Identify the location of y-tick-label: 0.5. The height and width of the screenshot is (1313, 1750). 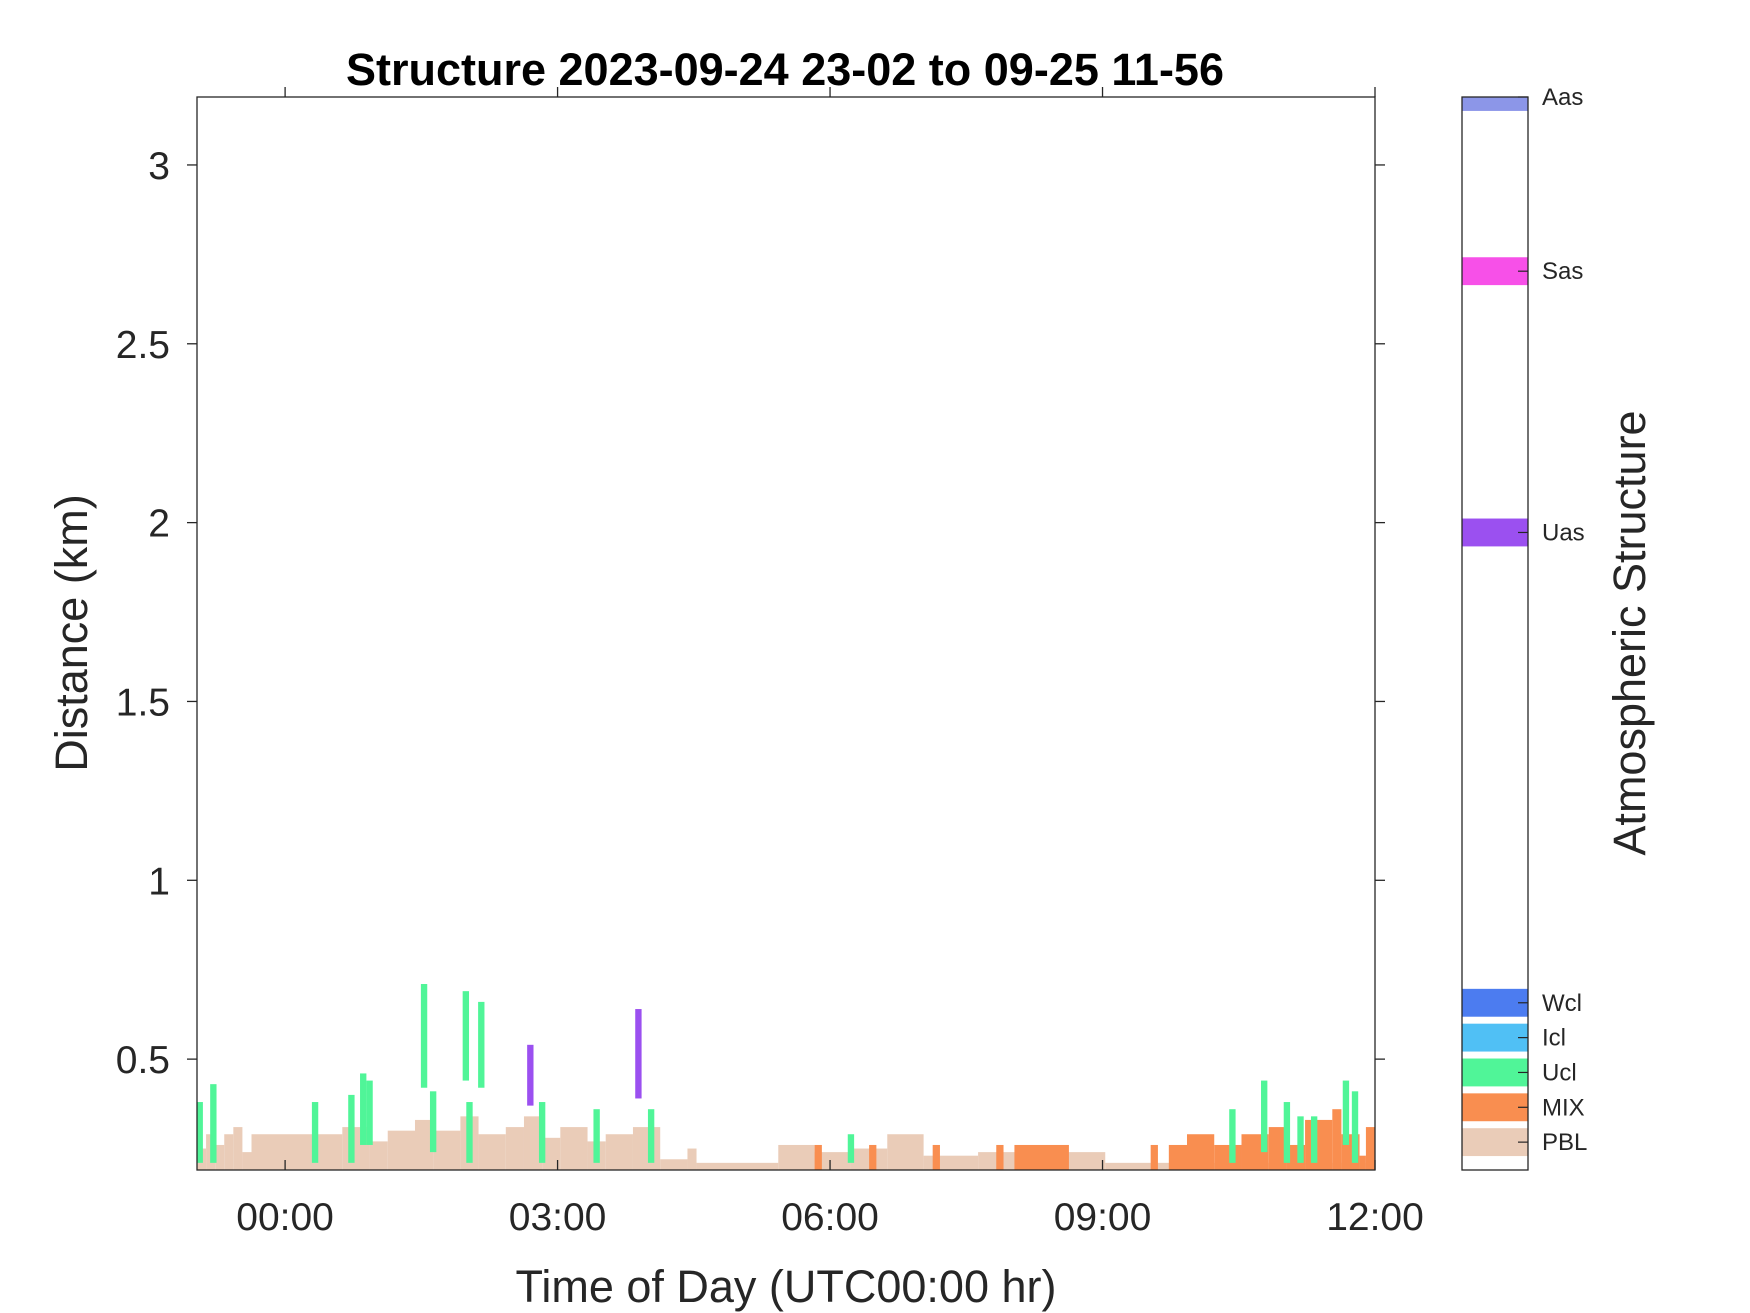
(143, 1060).